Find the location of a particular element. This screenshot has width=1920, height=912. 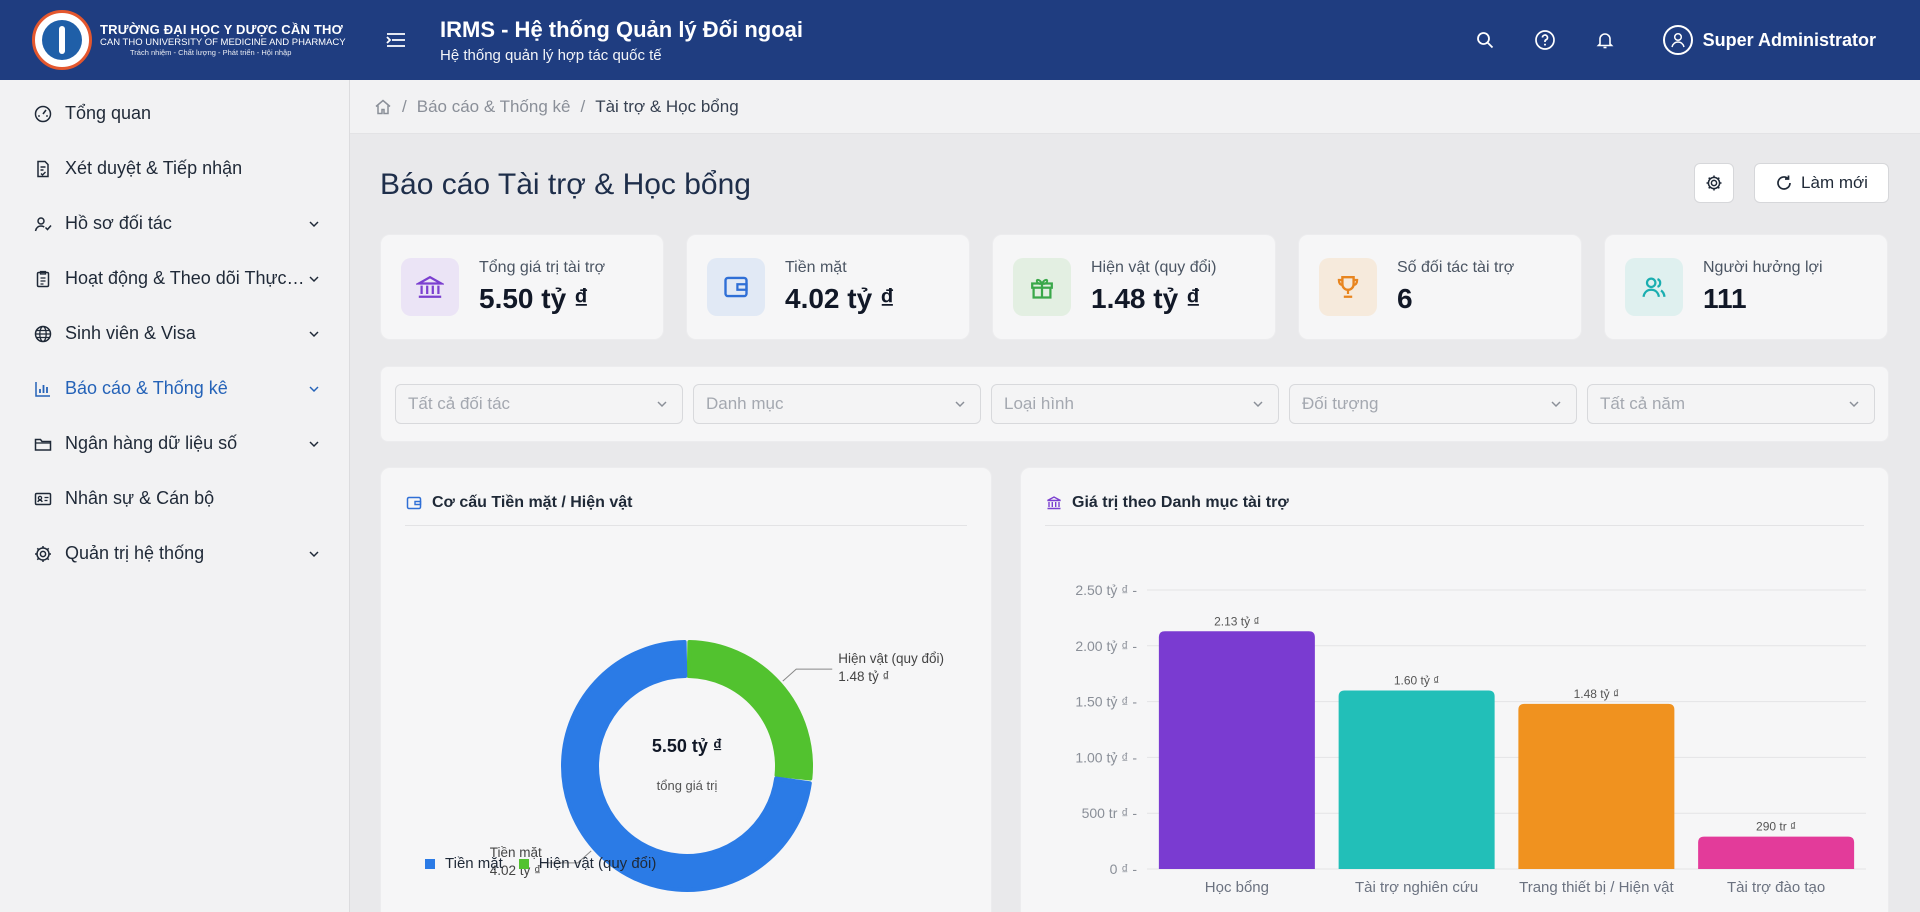

stat-card: Tiền mặt 4.02 tỷ ₫ is located at coordinates (828, 287).